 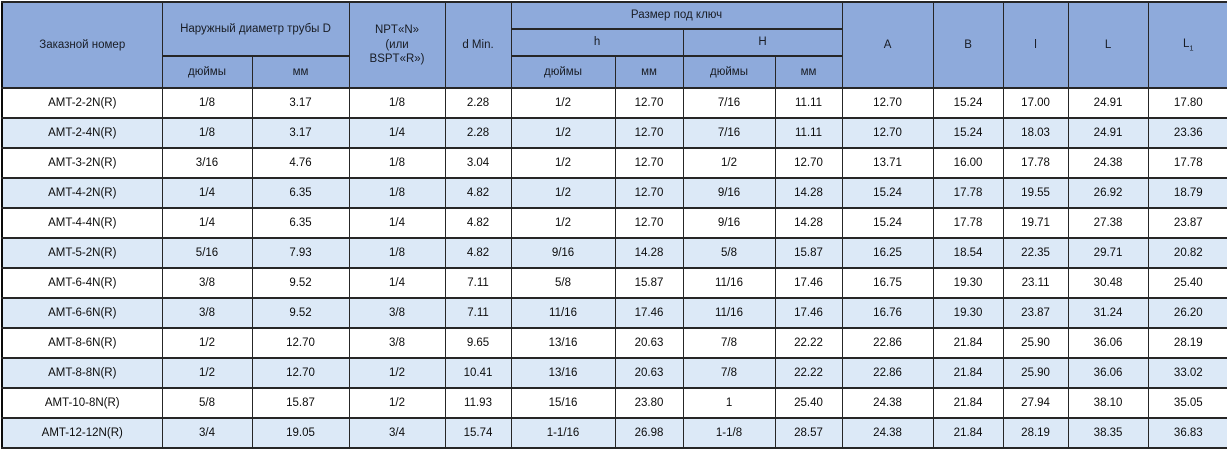 I want to click on col-header-h-mm: мм, so click(x=649, y=72).